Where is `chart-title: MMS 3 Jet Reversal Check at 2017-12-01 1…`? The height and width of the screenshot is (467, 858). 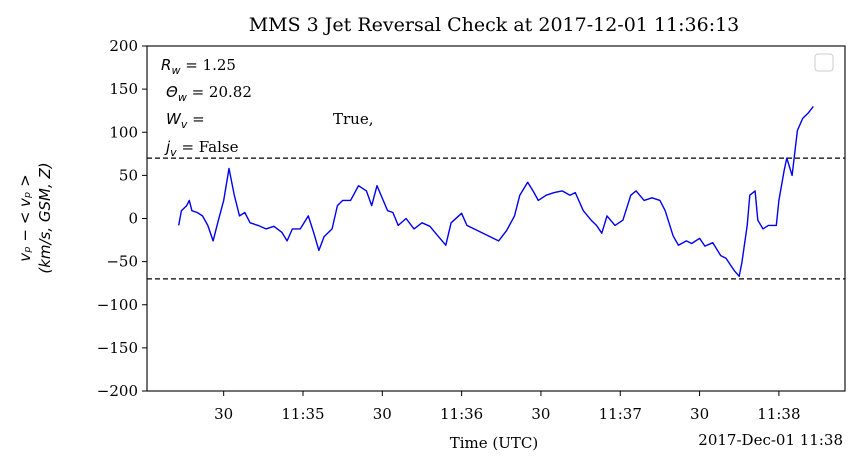 chart-title: MMS 3 Jet Reversal Check at 2017-12-01 1… is located at coordinates (494, 25).